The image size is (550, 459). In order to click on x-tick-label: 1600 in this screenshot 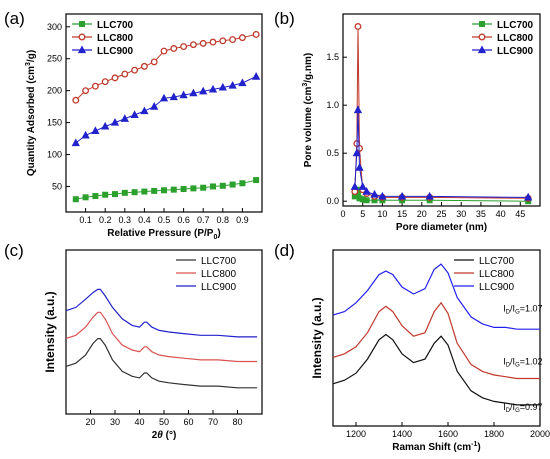, I will do `click(448, 434)`.